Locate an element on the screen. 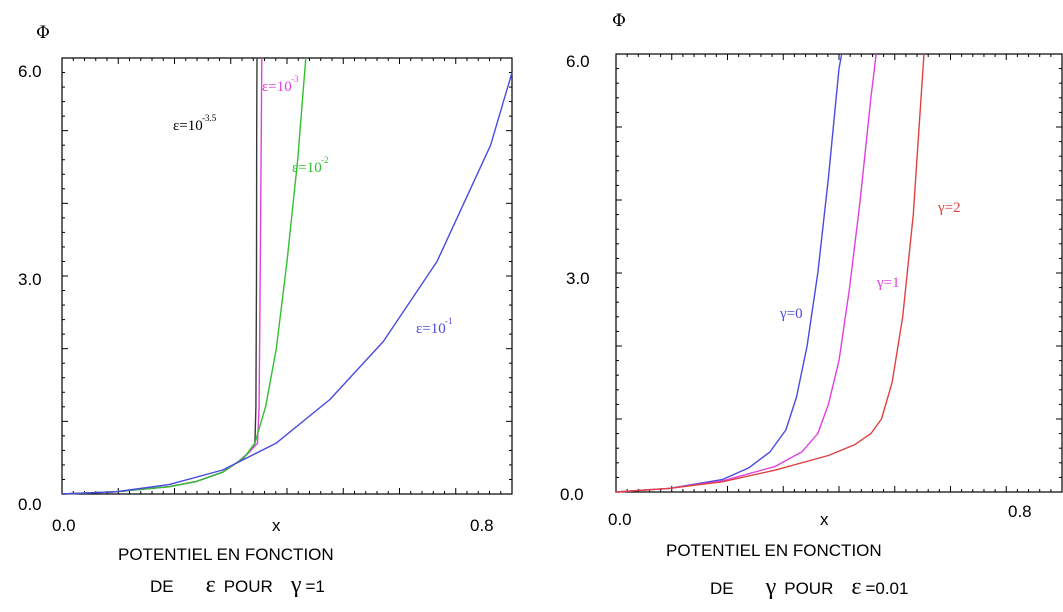  right-x-axis-label: x is located at coordinates (824, 519).